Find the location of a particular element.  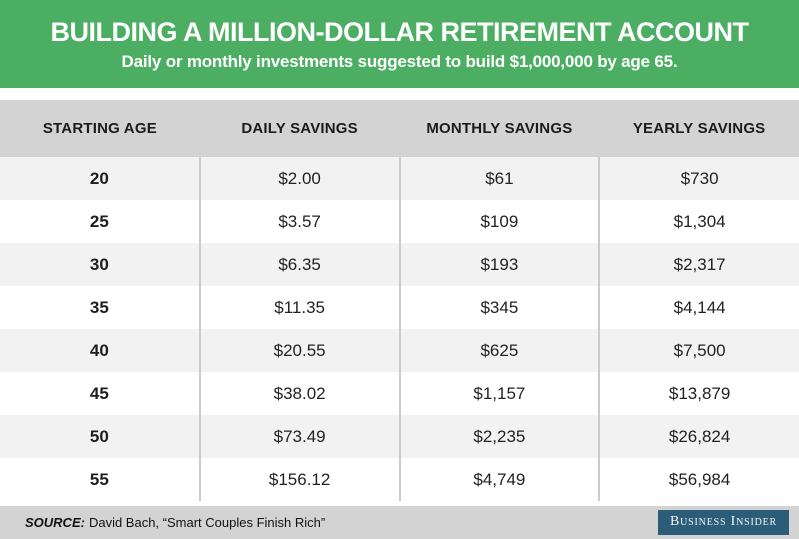

table-row: 45 $38.02 $1,157 $13,879 is located at coordinates (399, 393).